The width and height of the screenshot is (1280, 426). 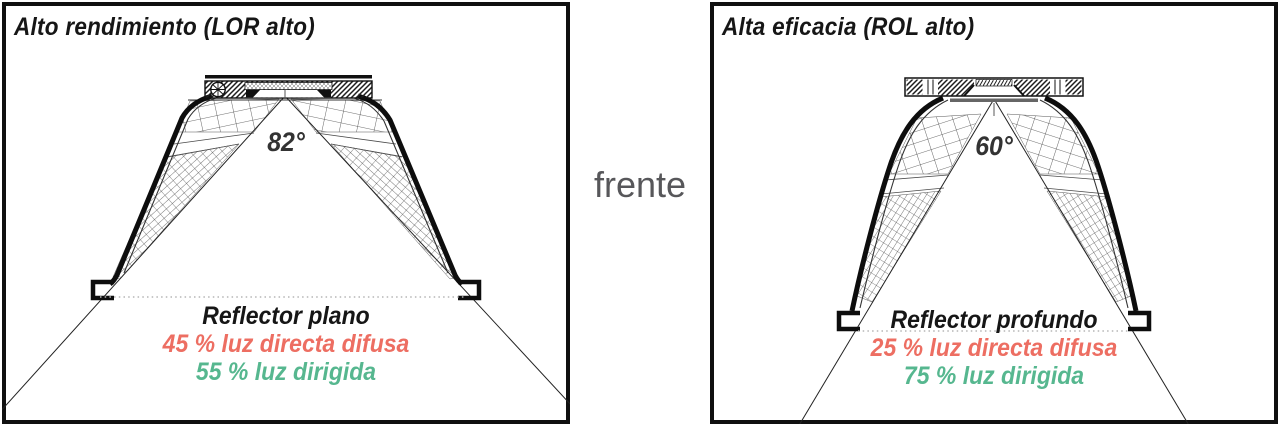 I want to click on reflector-outline, so click(x=994, y=203).